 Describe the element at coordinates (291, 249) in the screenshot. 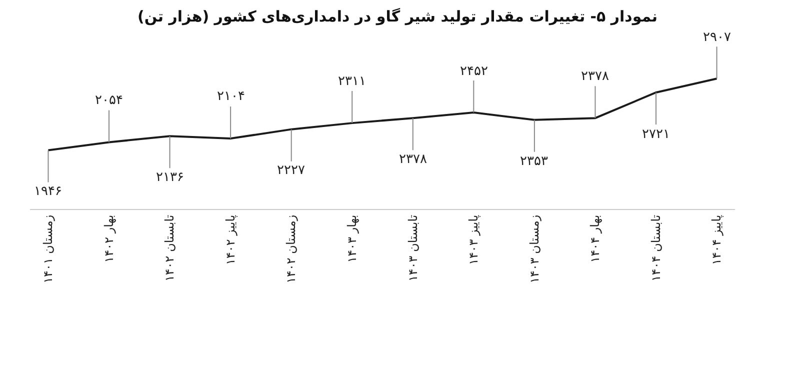

I see `x-tick-label: زمستان ۱۴۰۲` at that location.